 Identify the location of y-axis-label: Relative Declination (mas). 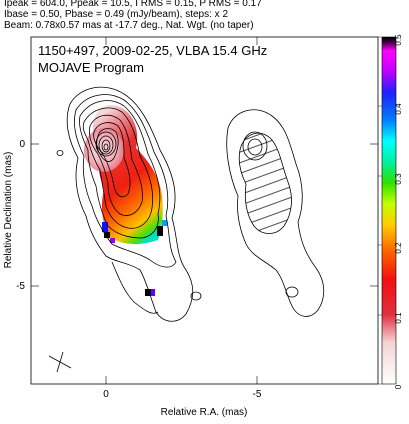
(8, 210).